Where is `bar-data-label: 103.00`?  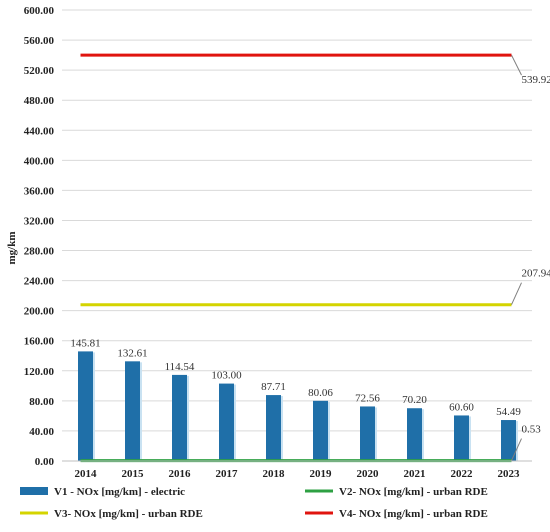
bar-data-label: 103.00 is located at coordinates (226, 376).